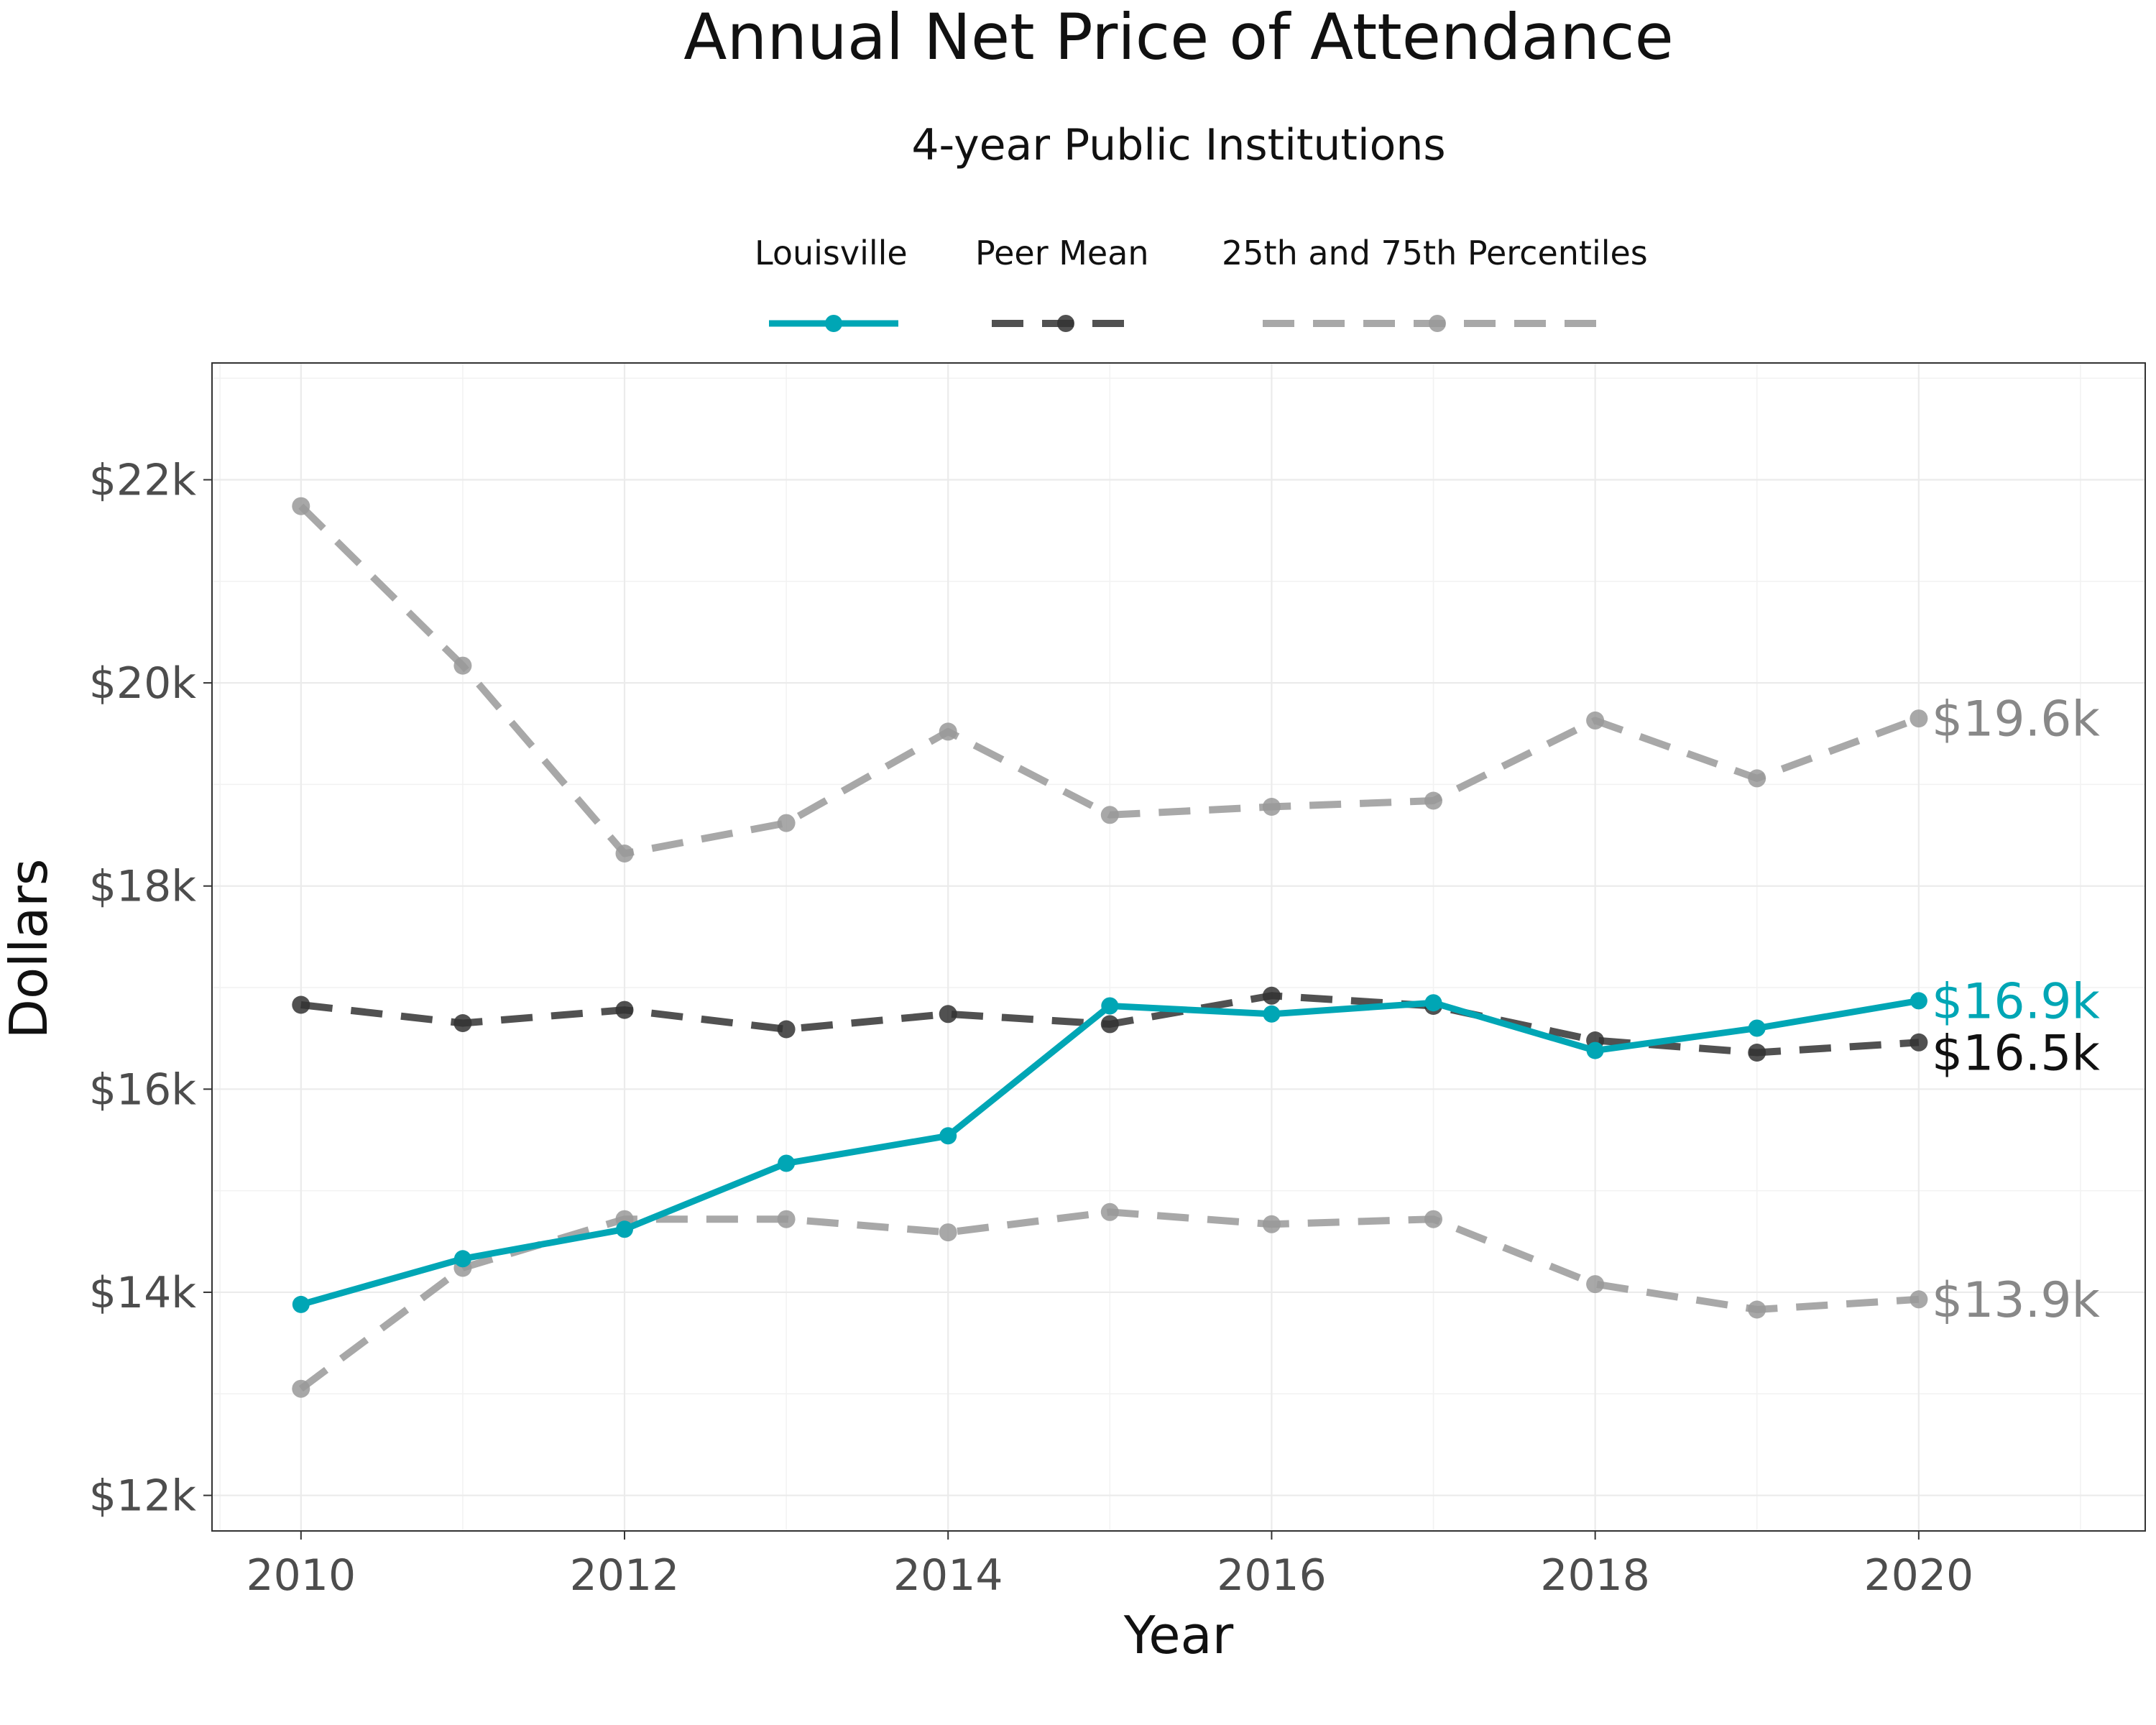 The width and height of the screenshot is (2156, 1725). Describe the element at coordinates (1435, 253) in the screenshot. I see `legend-label-percentiles: 25th and 75th Percentiles` at that location.